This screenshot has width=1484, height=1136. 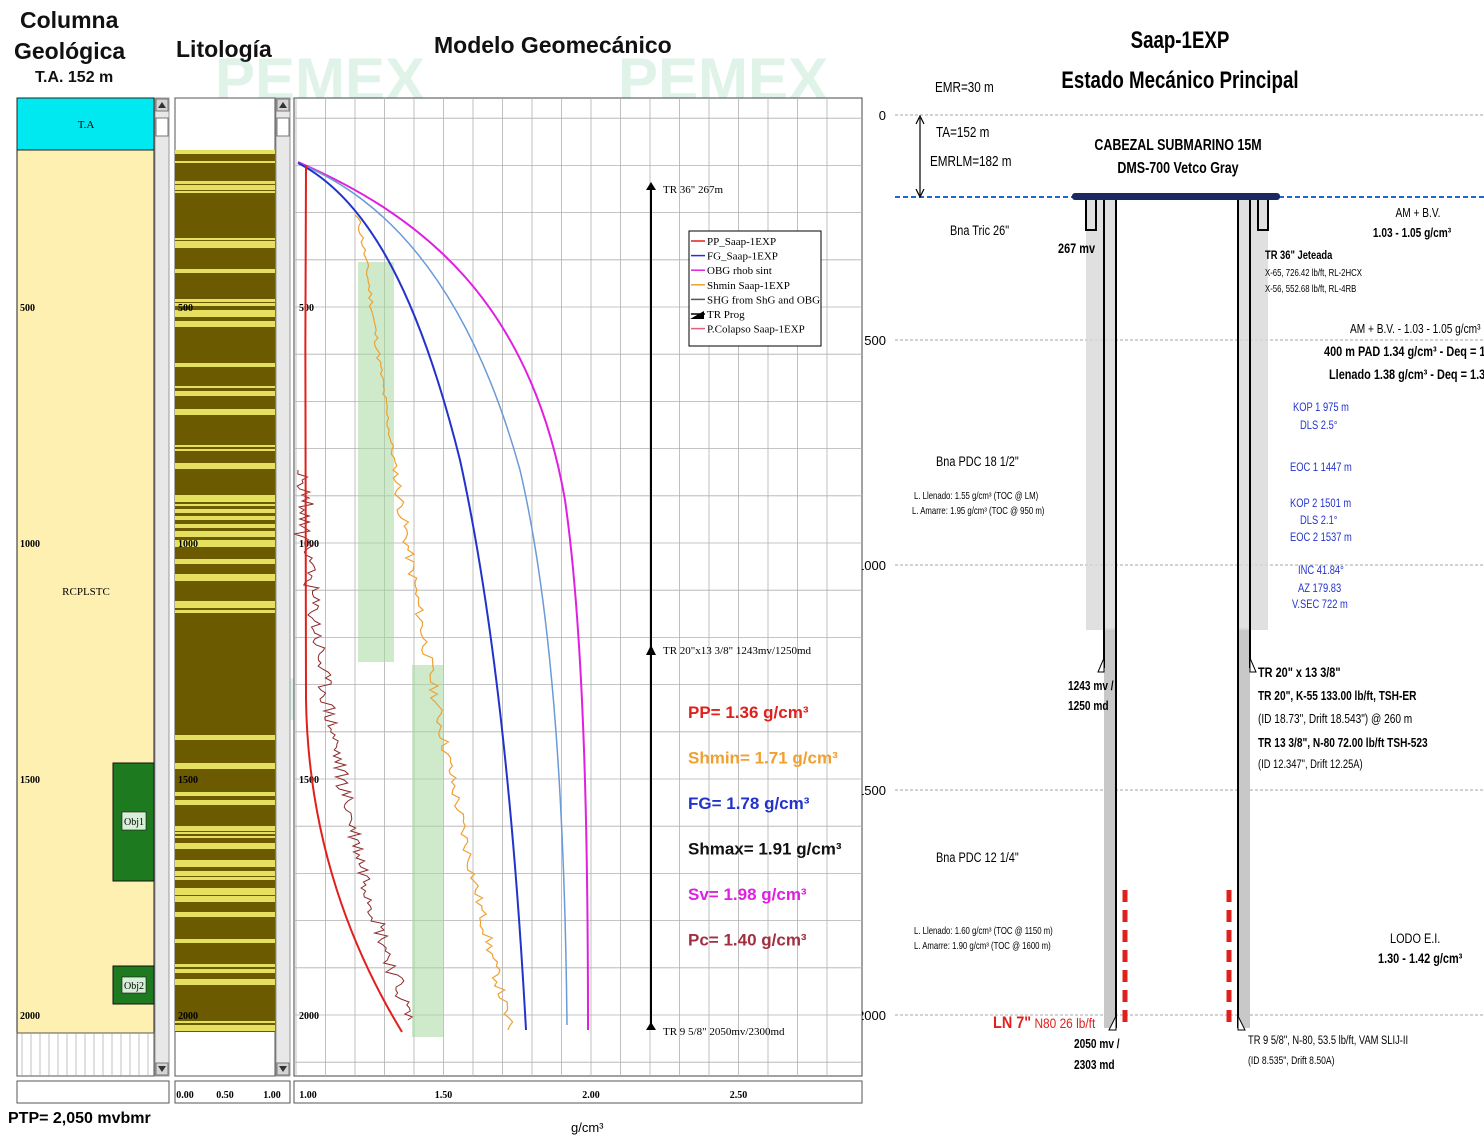 I want to click on lith-scrollbar, so click(x=283, y=587).